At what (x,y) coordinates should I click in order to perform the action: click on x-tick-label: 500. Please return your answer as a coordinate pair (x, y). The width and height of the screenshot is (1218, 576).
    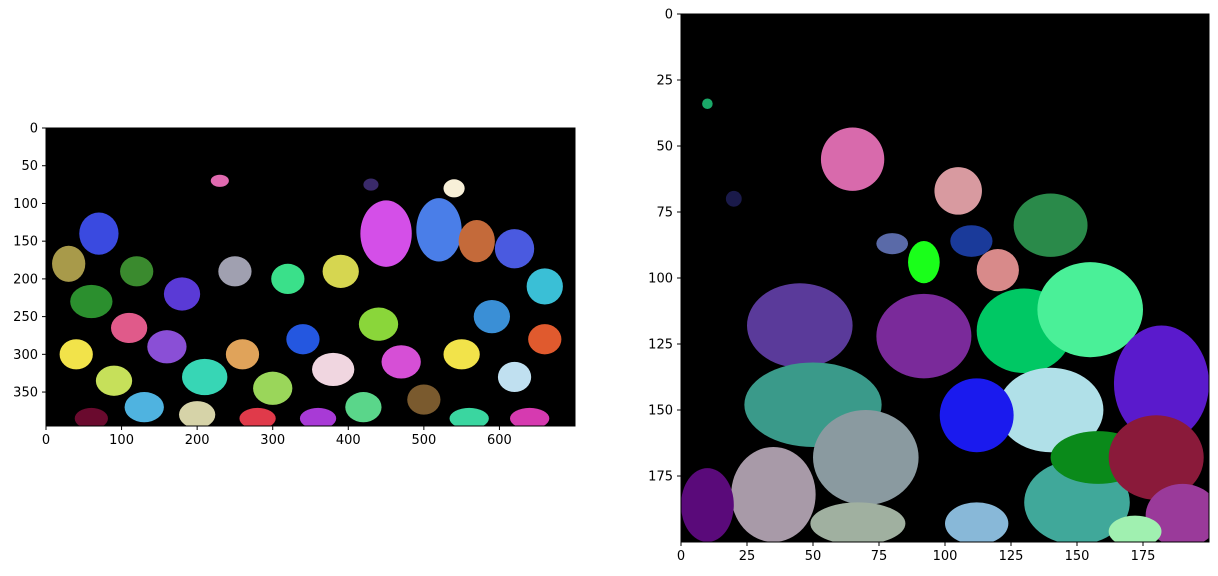
    Looking at the image, I should click on (423, 440).